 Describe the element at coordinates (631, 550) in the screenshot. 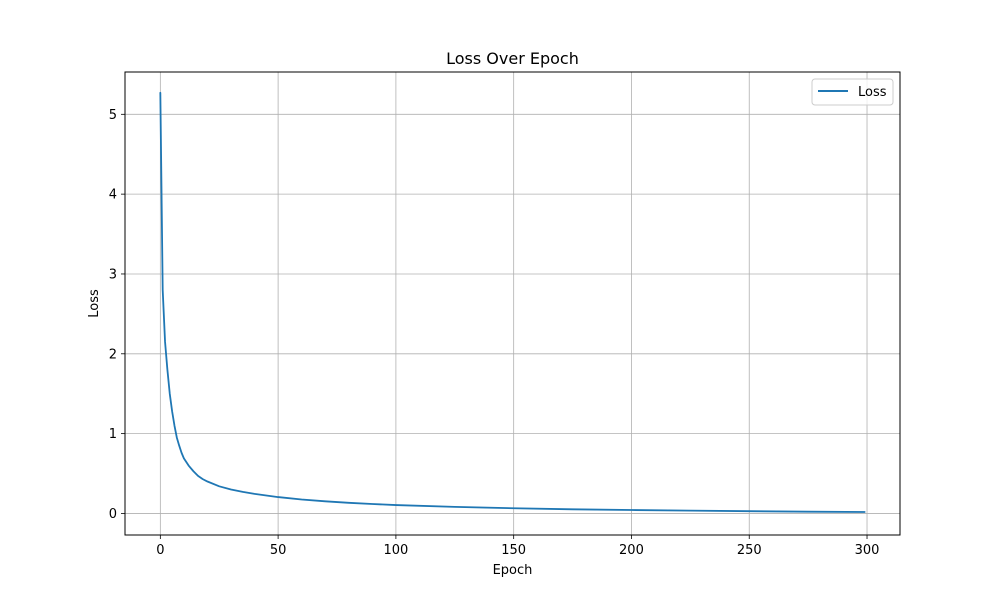

I see `x-tick-label: 200` at that location.